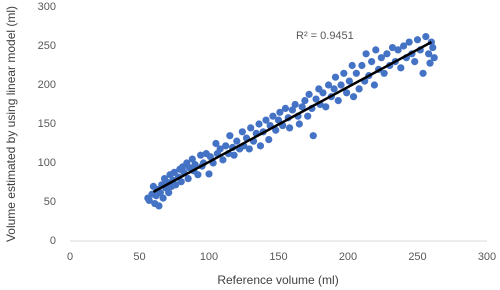 This screenshot has height=290, width=500. What do you see at coordinates (278, 257) in the screenshot?
I see `x-tick-label: 150` at bounding box center [278, 257].